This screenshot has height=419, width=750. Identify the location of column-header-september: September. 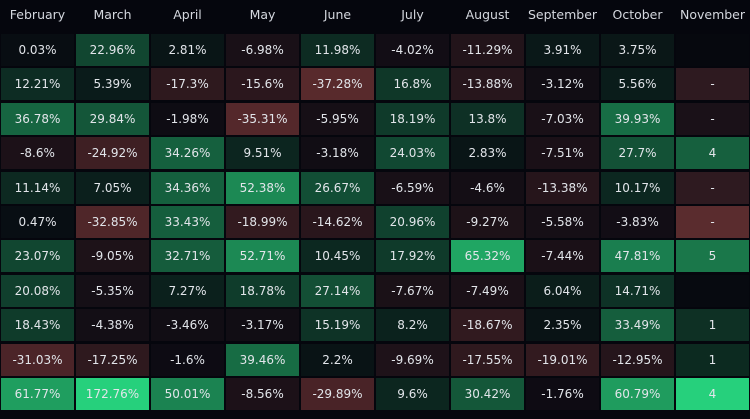
(562, 14).